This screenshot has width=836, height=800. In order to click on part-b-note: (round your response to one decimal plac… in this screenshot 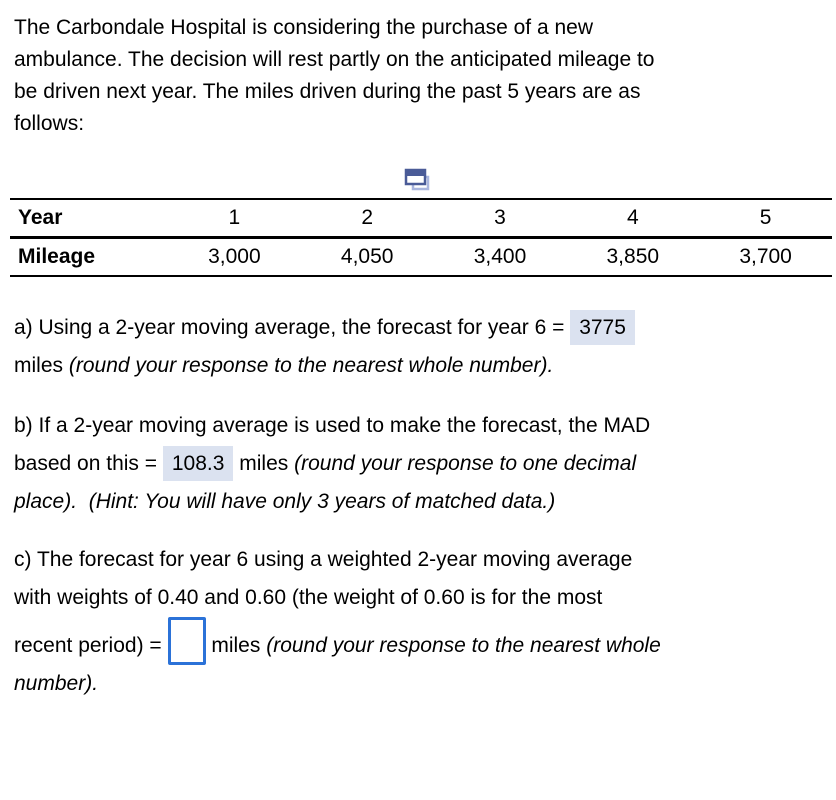, I will do `click(325, 482)`.